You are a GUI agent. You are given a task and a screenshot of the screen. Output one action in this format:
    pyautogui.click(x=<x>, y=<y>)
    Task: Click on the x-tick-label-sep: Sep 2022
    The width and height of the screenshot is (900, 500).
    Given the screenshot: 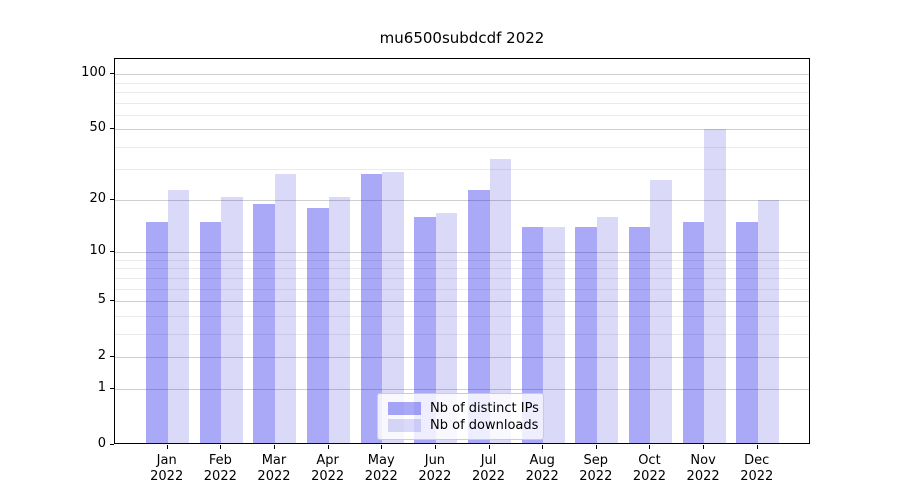 What is the action you would take?
    pyautogui.click(x=596, y=469)
    